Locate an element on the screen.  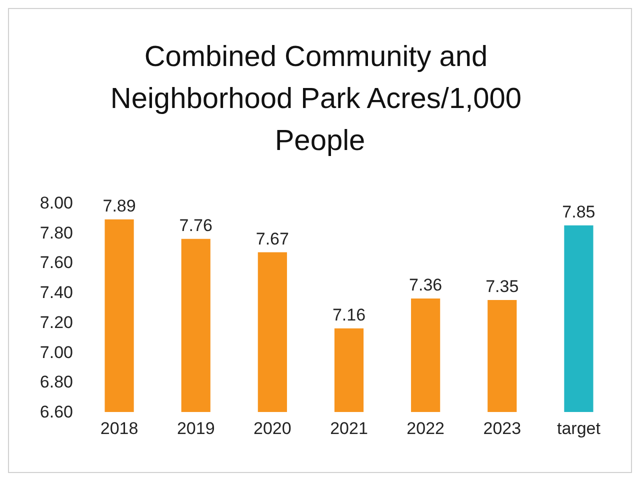
y-tick-label: 7.60 is located at coordinates (56, 262).